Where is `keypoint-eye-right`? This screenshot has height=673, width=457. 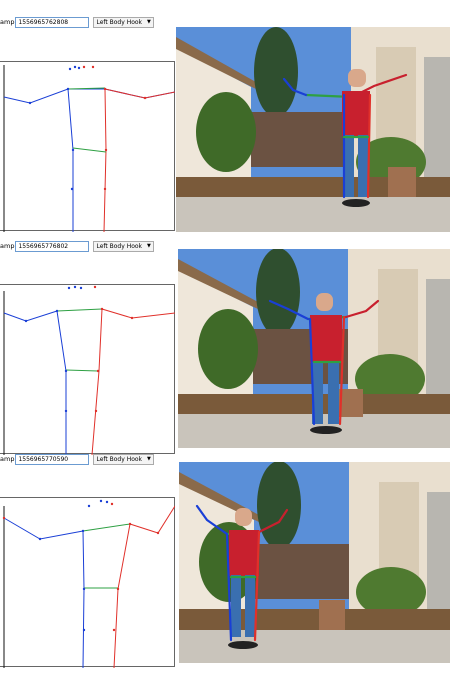 keypoint-eye-right is located at coordinates (84, 67).